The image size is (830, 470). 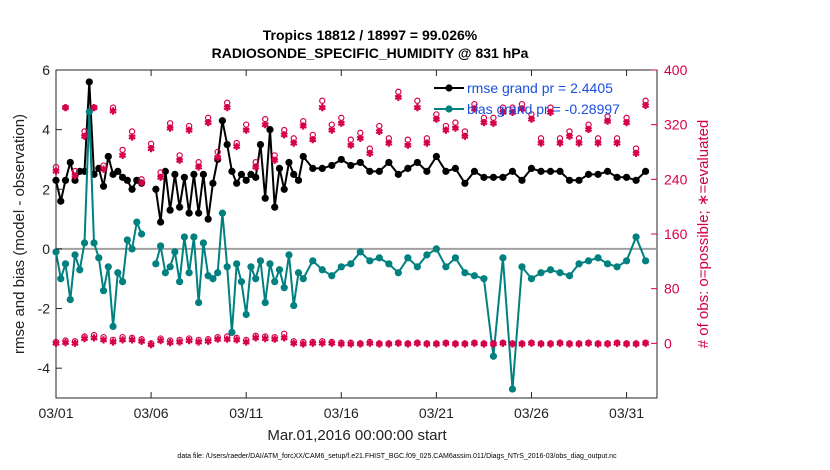 I want to click on y-right-tick-label: 320, so click(x=676, y=125).